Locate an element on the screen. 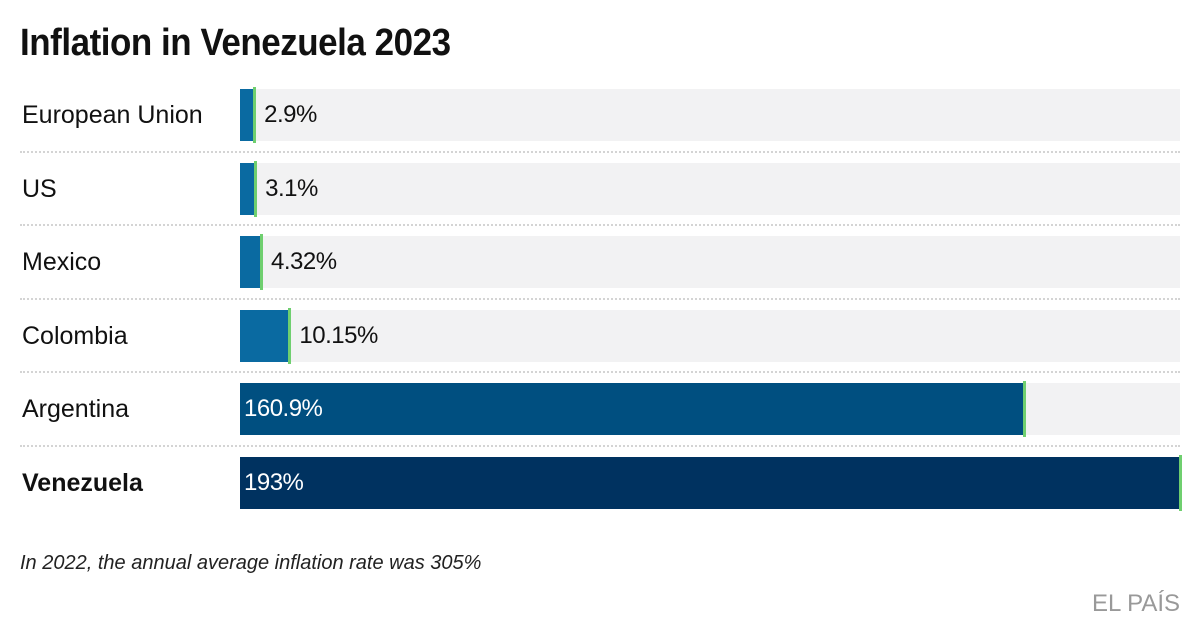 Image resolution: width=1200 pixels, height=641 pixels. bar-track: 3.1% is located at coordinates (710, 188).